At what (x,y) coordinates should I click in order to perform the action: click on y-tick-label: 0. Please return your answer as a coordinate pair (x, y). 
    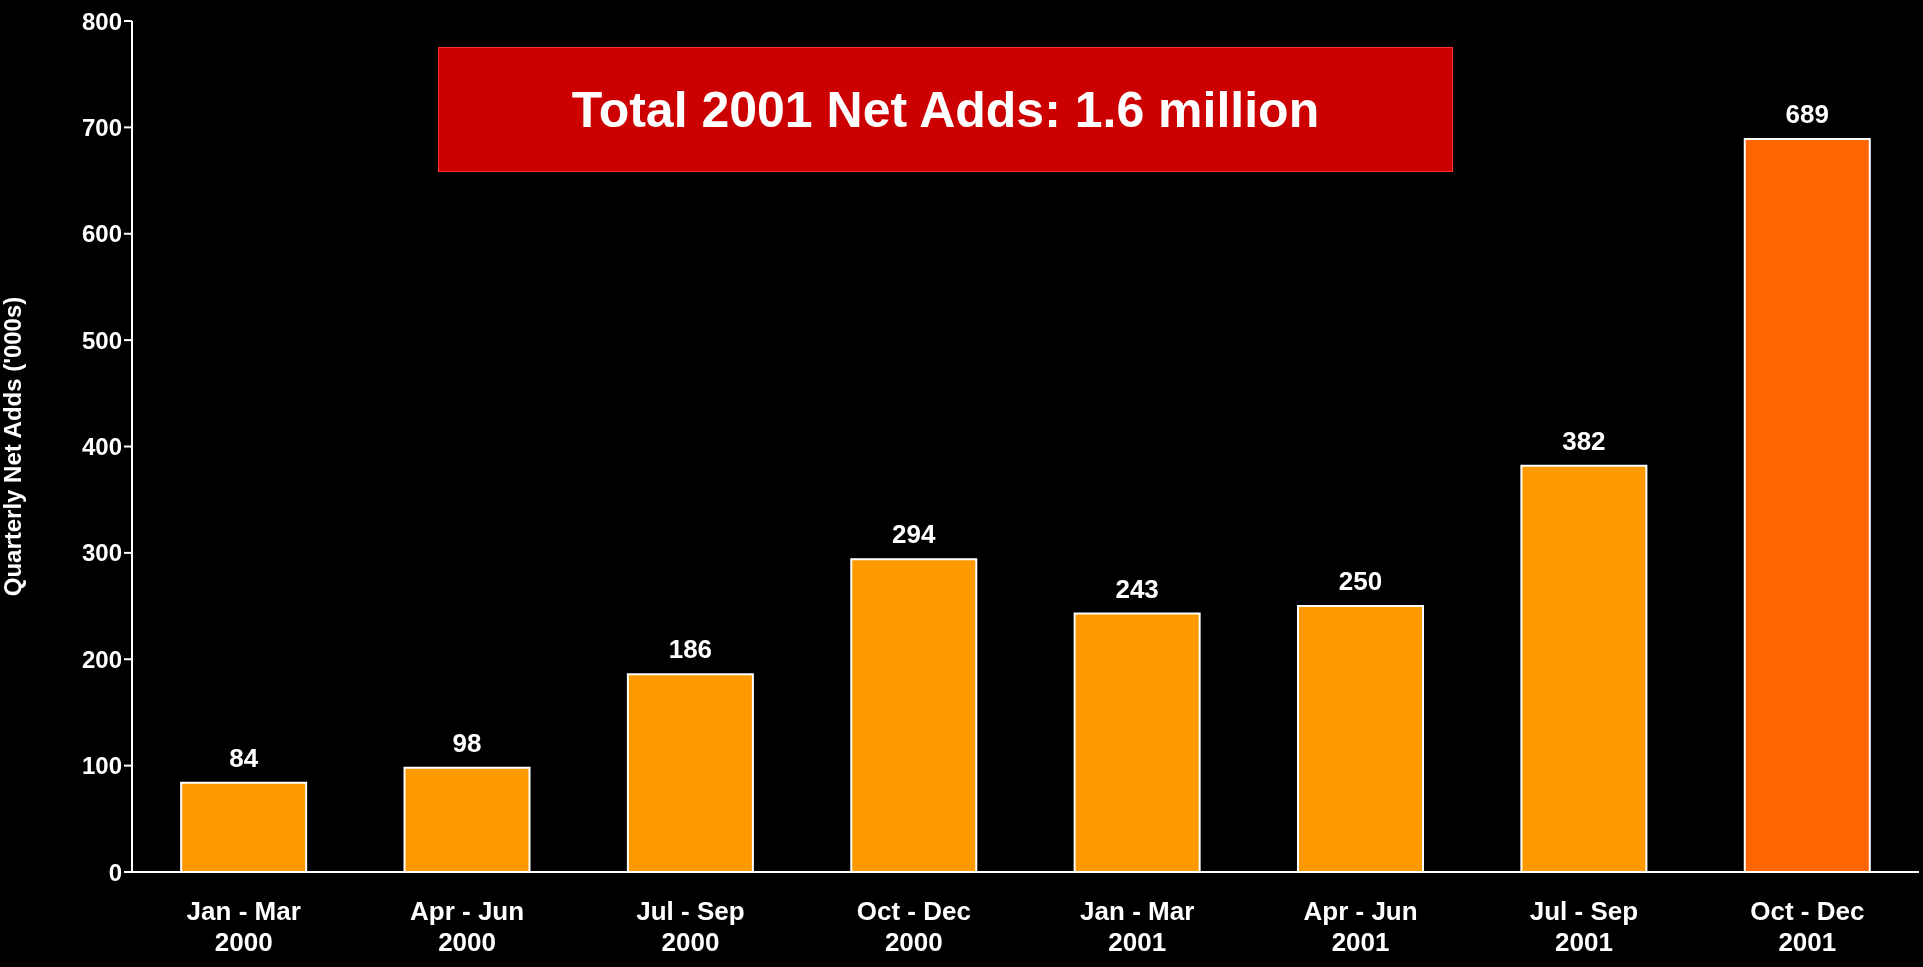
    Looking at the image, I should click on (115, 872).